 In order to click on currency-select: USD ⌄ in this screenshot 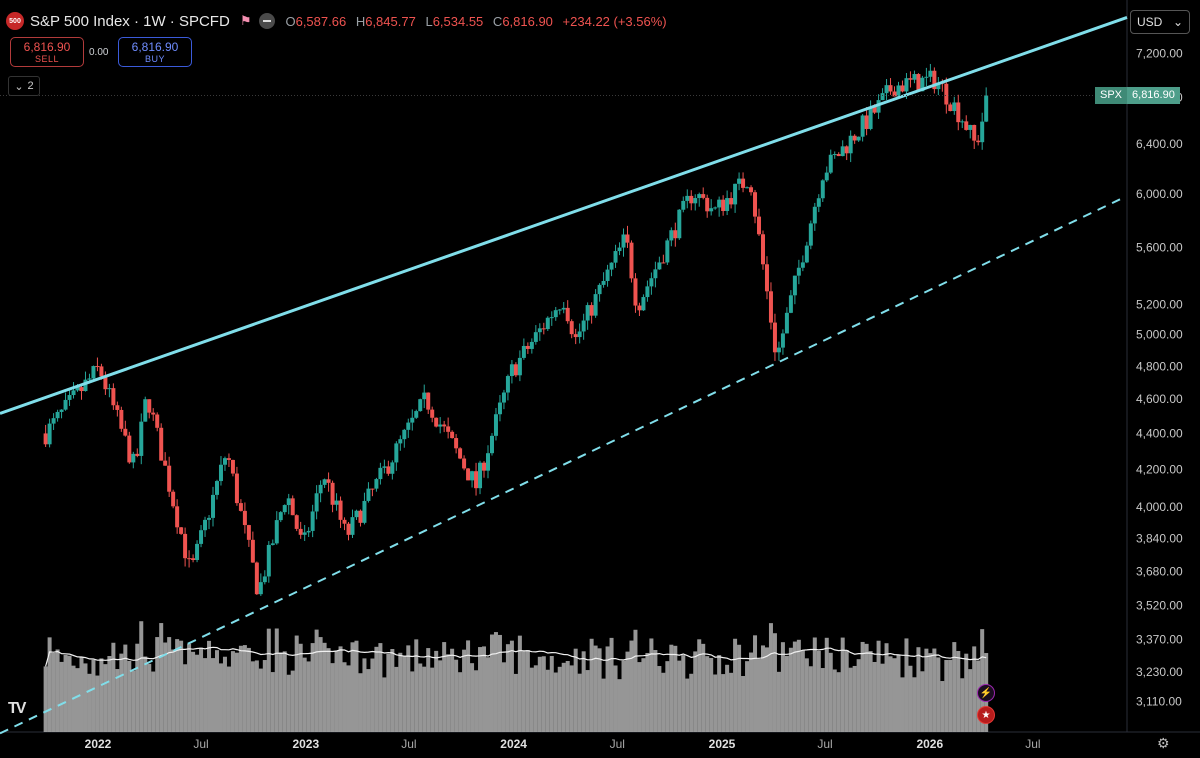, I will do `click(1160, 22)`.